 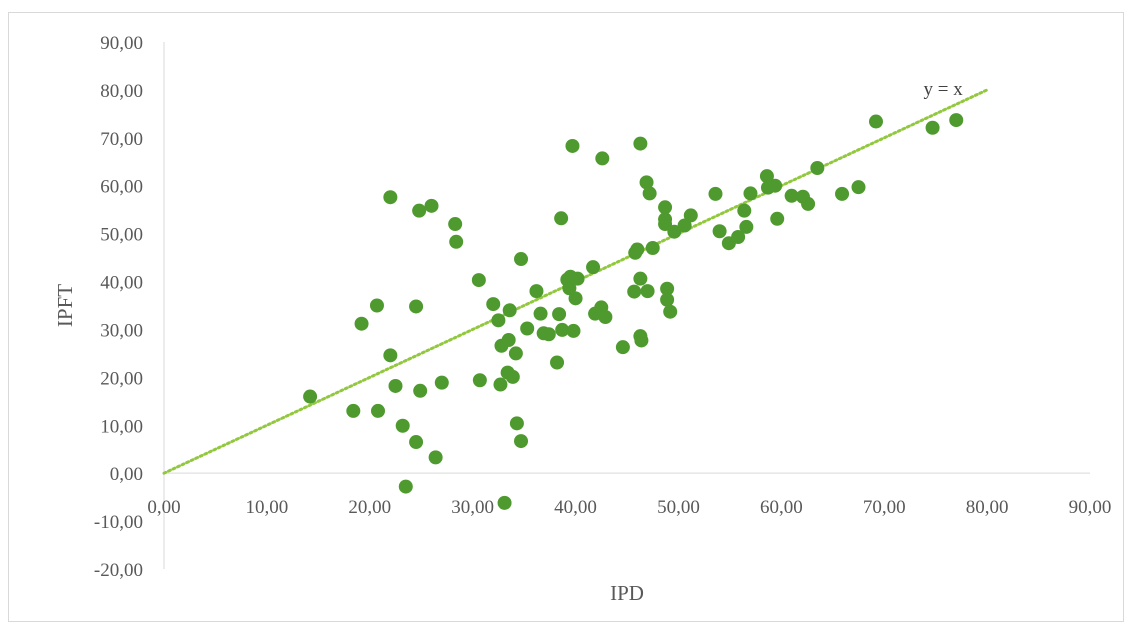 What do you see at coordinates (121, 91) in the screenshot?
I see `y-tick-label: 80,00` at bounding box center [121, 91].